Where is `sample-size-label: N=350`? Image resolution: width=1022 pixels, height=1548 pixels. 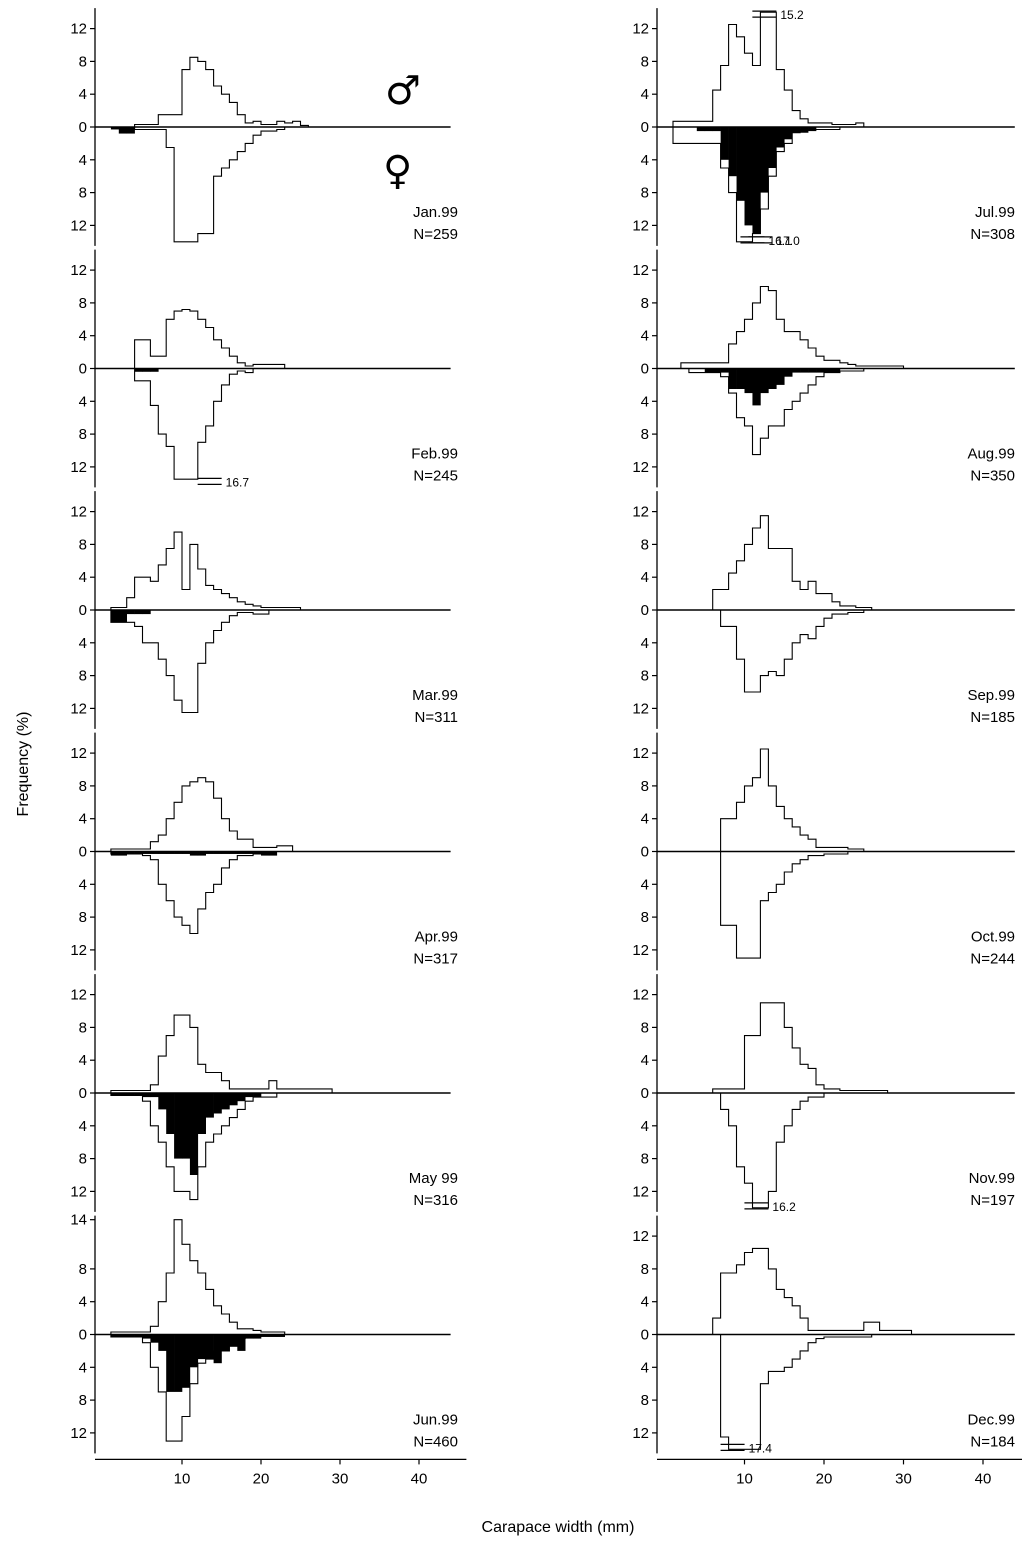 sample-size-label: N=350 is located at coordinates (992, 476).